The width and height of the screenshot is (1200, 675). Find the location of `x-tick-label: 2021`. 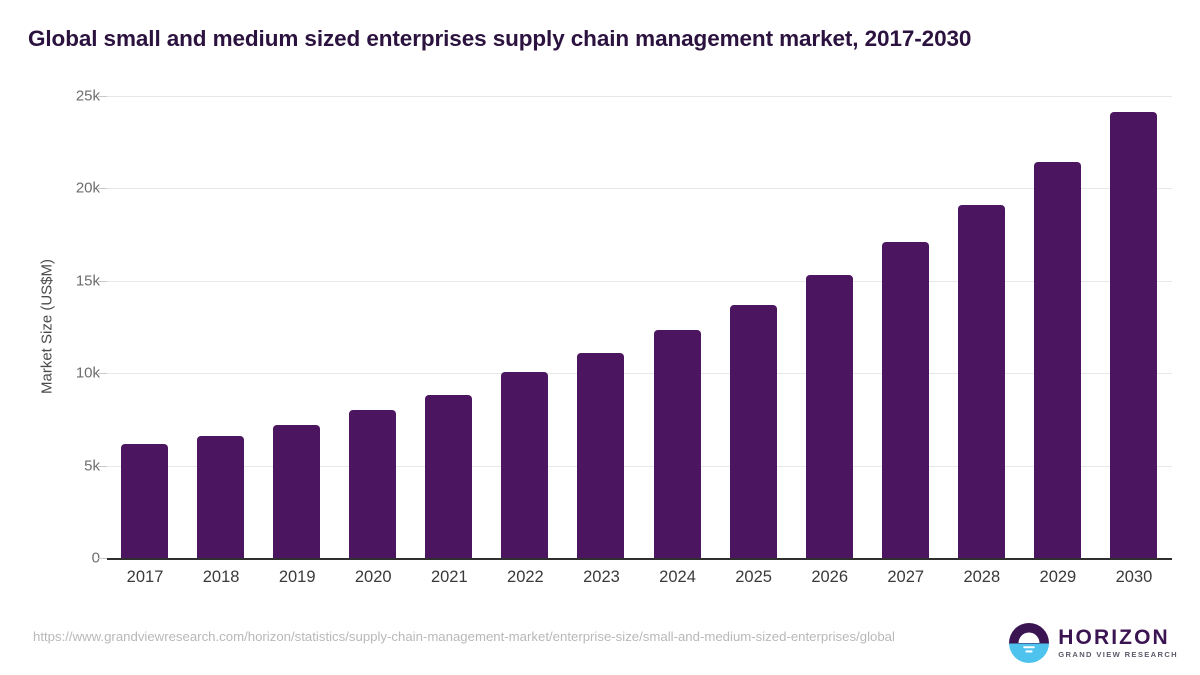

x-tick-label: 2021 is located at coordinates (449, 577).